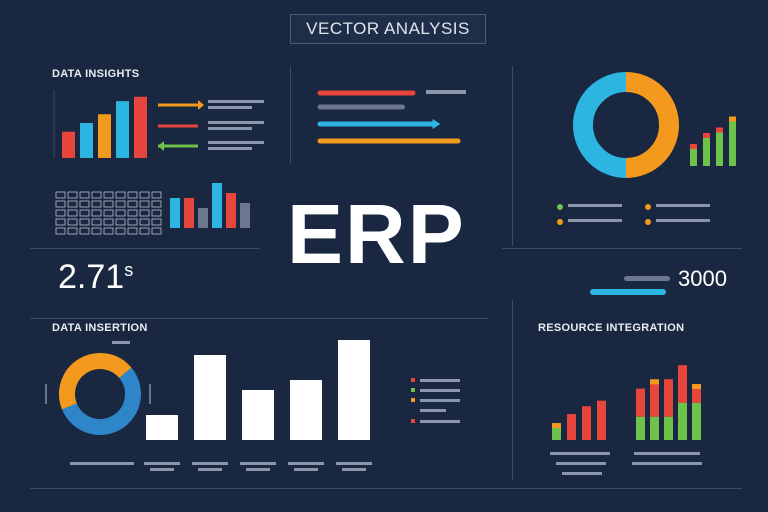  What do you see at coordinates (129, 270) in the screenshot?
I see `metric-unit: s` at bounding box center [129, 270].